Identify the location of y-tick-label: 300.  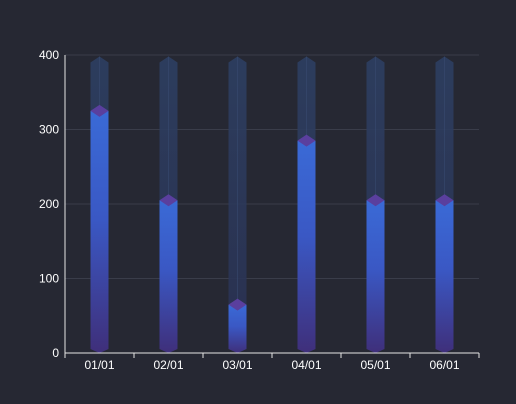
(49, 130).